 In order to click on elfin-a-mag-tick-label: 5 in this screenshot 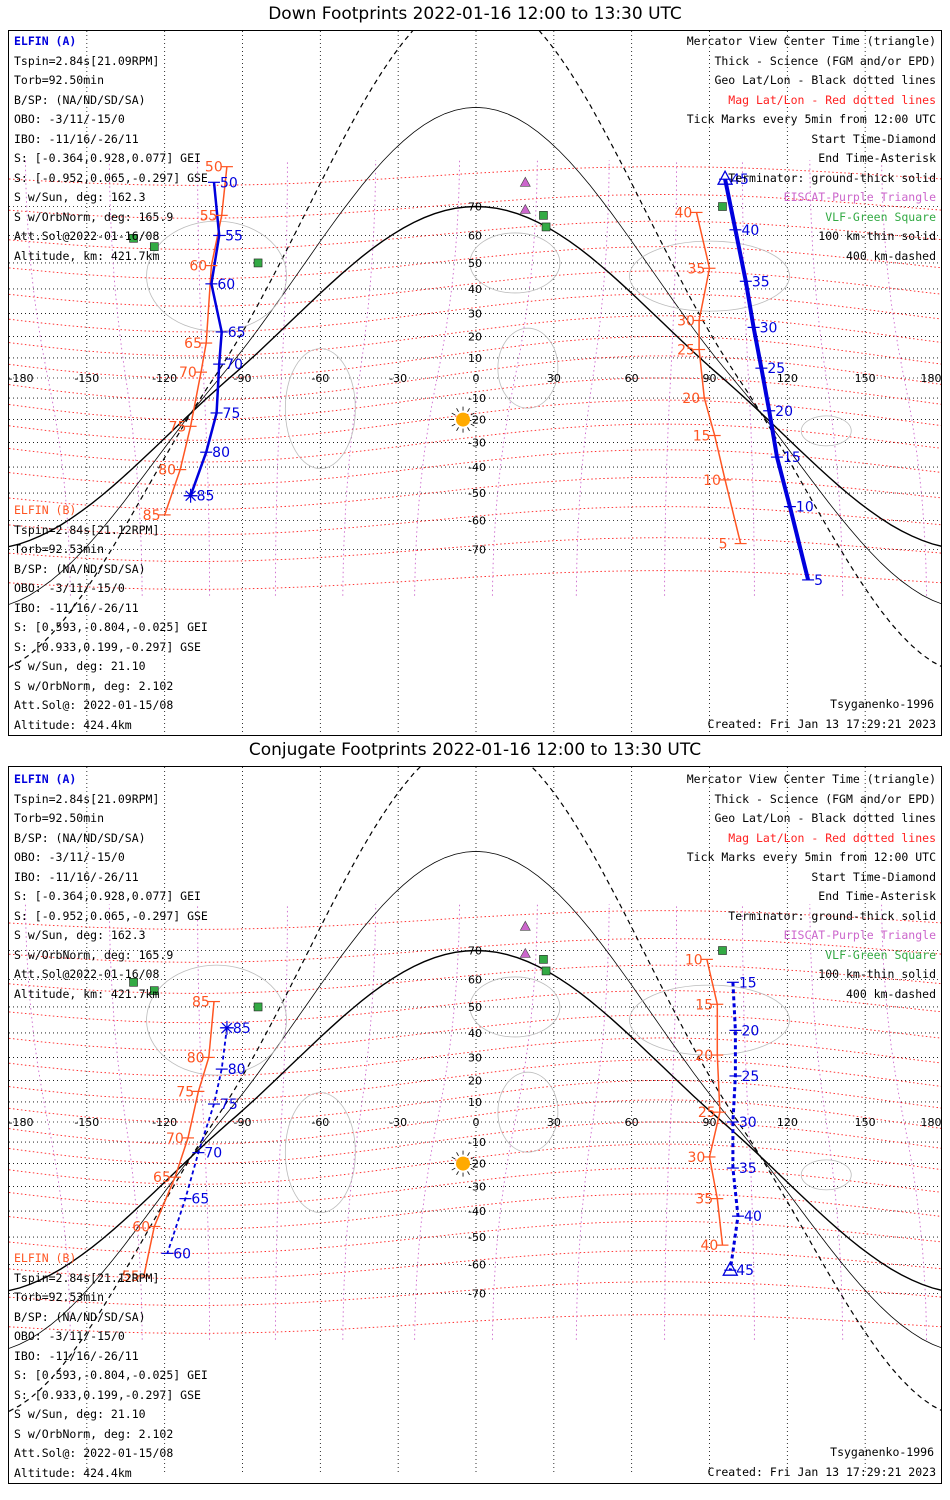, I will do `click(723, 545)`.